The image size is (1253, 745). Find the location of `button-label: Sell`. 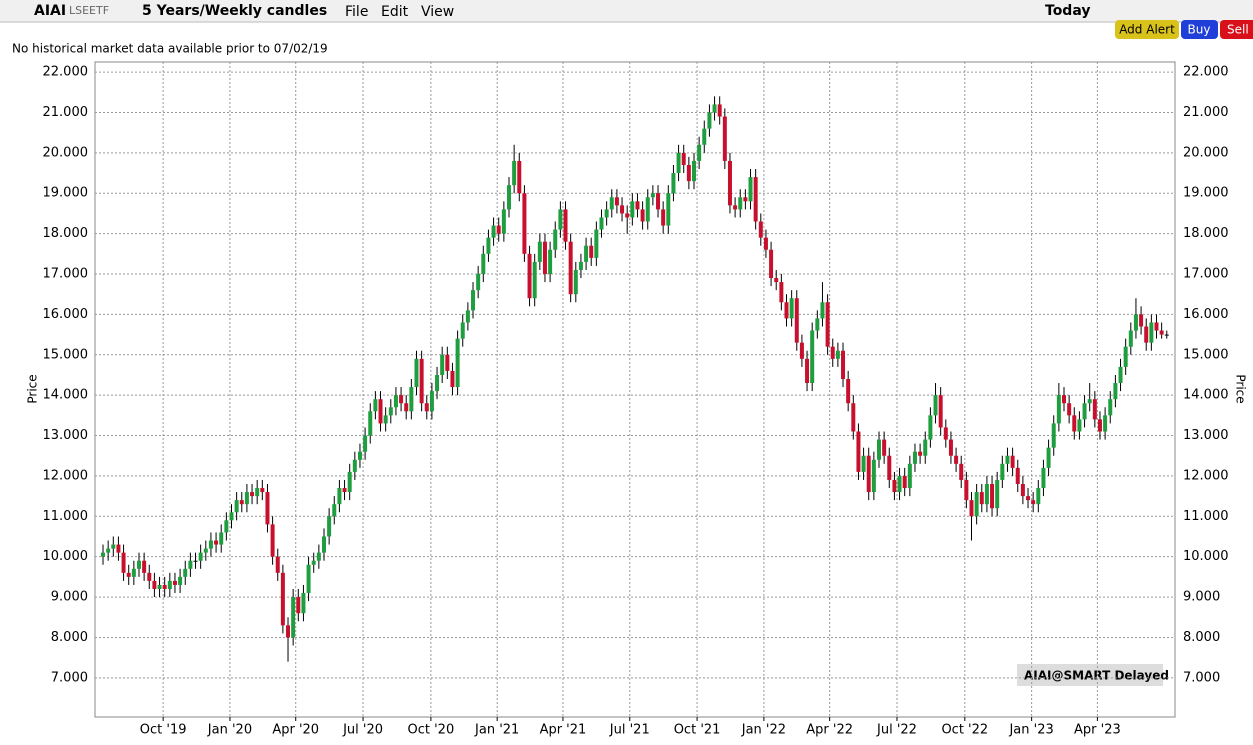

button-label: Sell is located at coordinates (1238, 30).